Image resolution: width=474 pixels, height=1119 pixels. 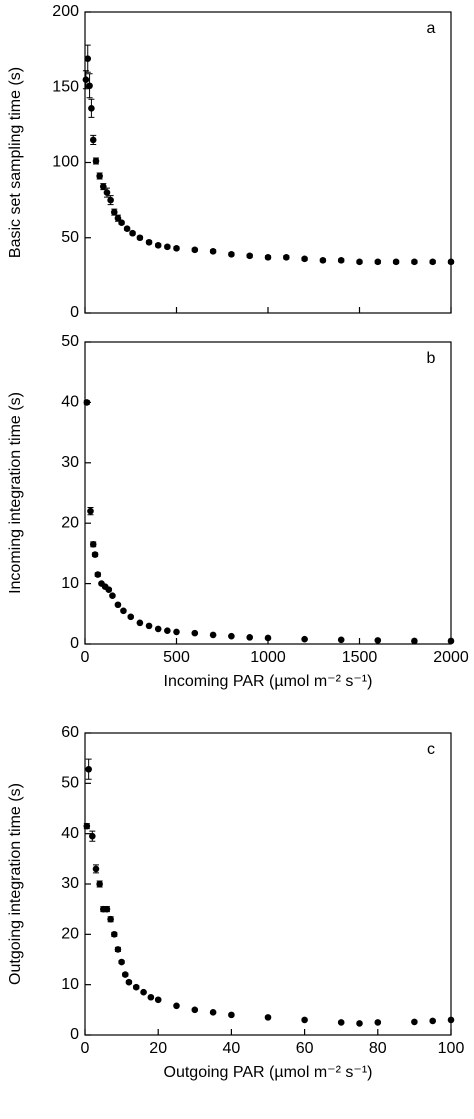 What do you see at coordinates (15, 884) in the screenshot?
I see `y-axis-label: Outgoing integration time (s)` at bounding box center [15, 884].